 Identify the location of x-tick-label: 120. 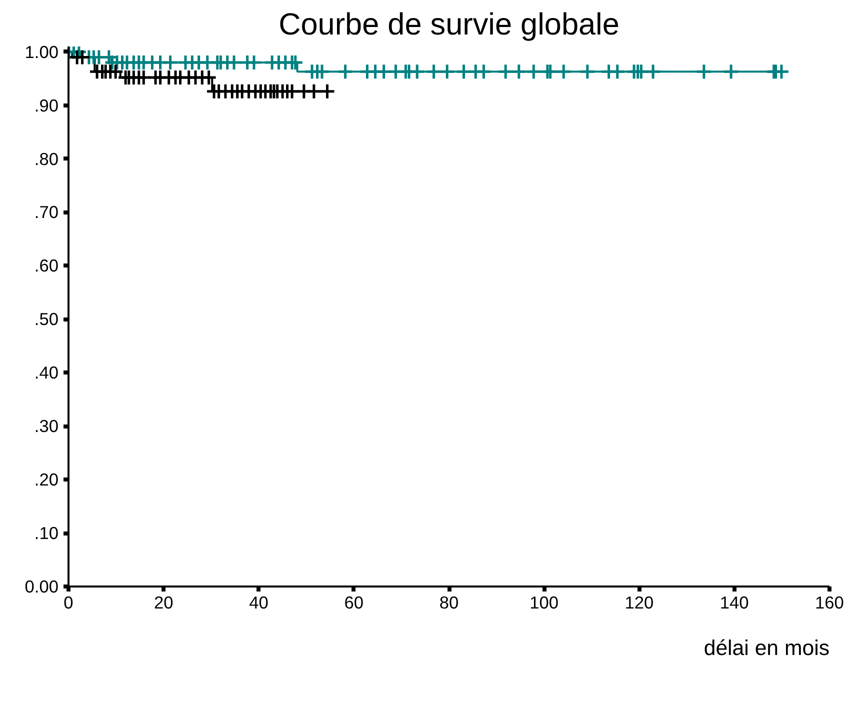
(639, 602).